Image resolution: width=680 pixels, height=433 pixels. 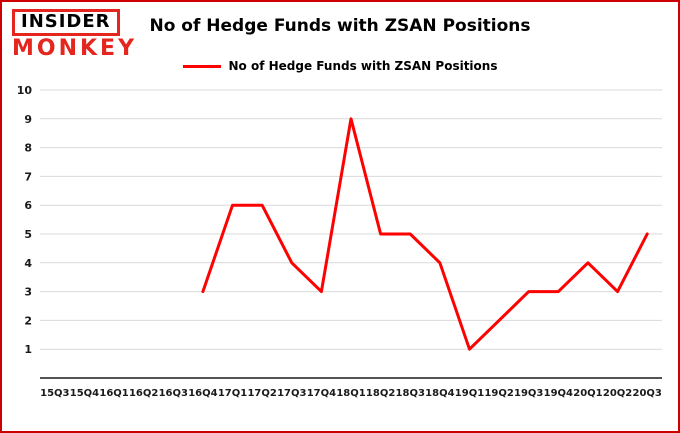 What do you see at coordinates (66, 22) in the screenshot?
I see `logo-insider-text: INSIDER` at bounding box center [66, 22].